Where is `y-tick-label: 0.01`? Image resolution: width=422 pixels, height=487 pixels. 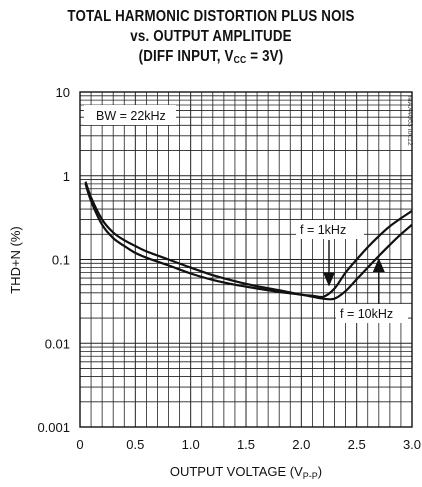
y-tick-label: 0.01 is located at coordinates (57, 343).